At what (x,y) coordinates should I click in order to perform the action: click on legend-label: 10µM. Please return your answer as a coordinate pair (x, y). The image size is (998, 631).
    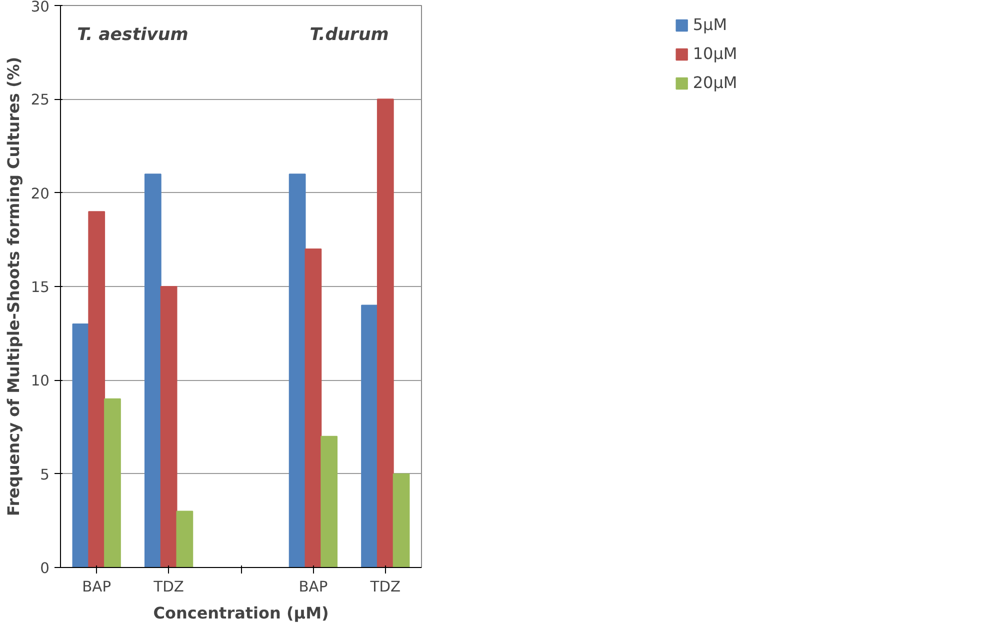
    Looking at the image, I should click on (715, 53).